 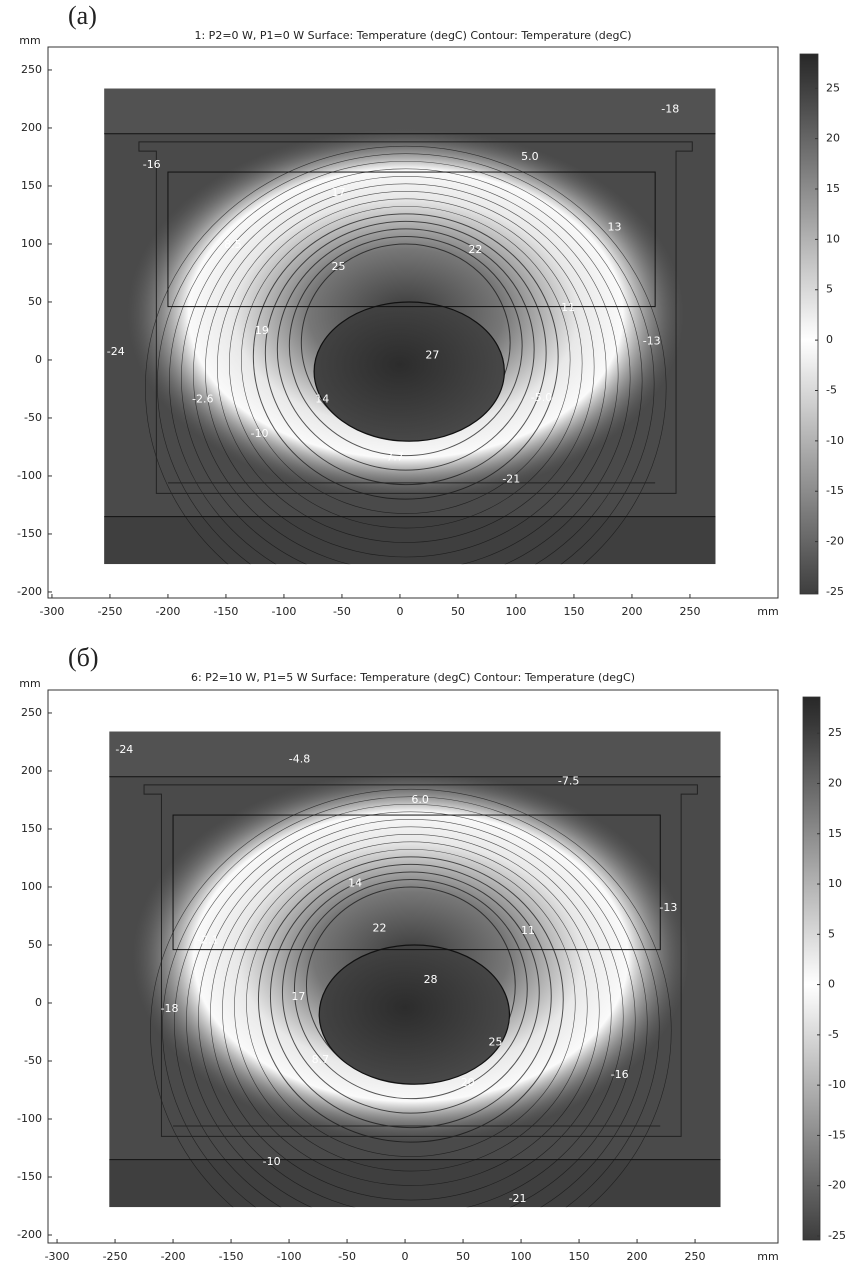 I want to click on colorbar-tick-label: -25, so click(x=837, y=1235).